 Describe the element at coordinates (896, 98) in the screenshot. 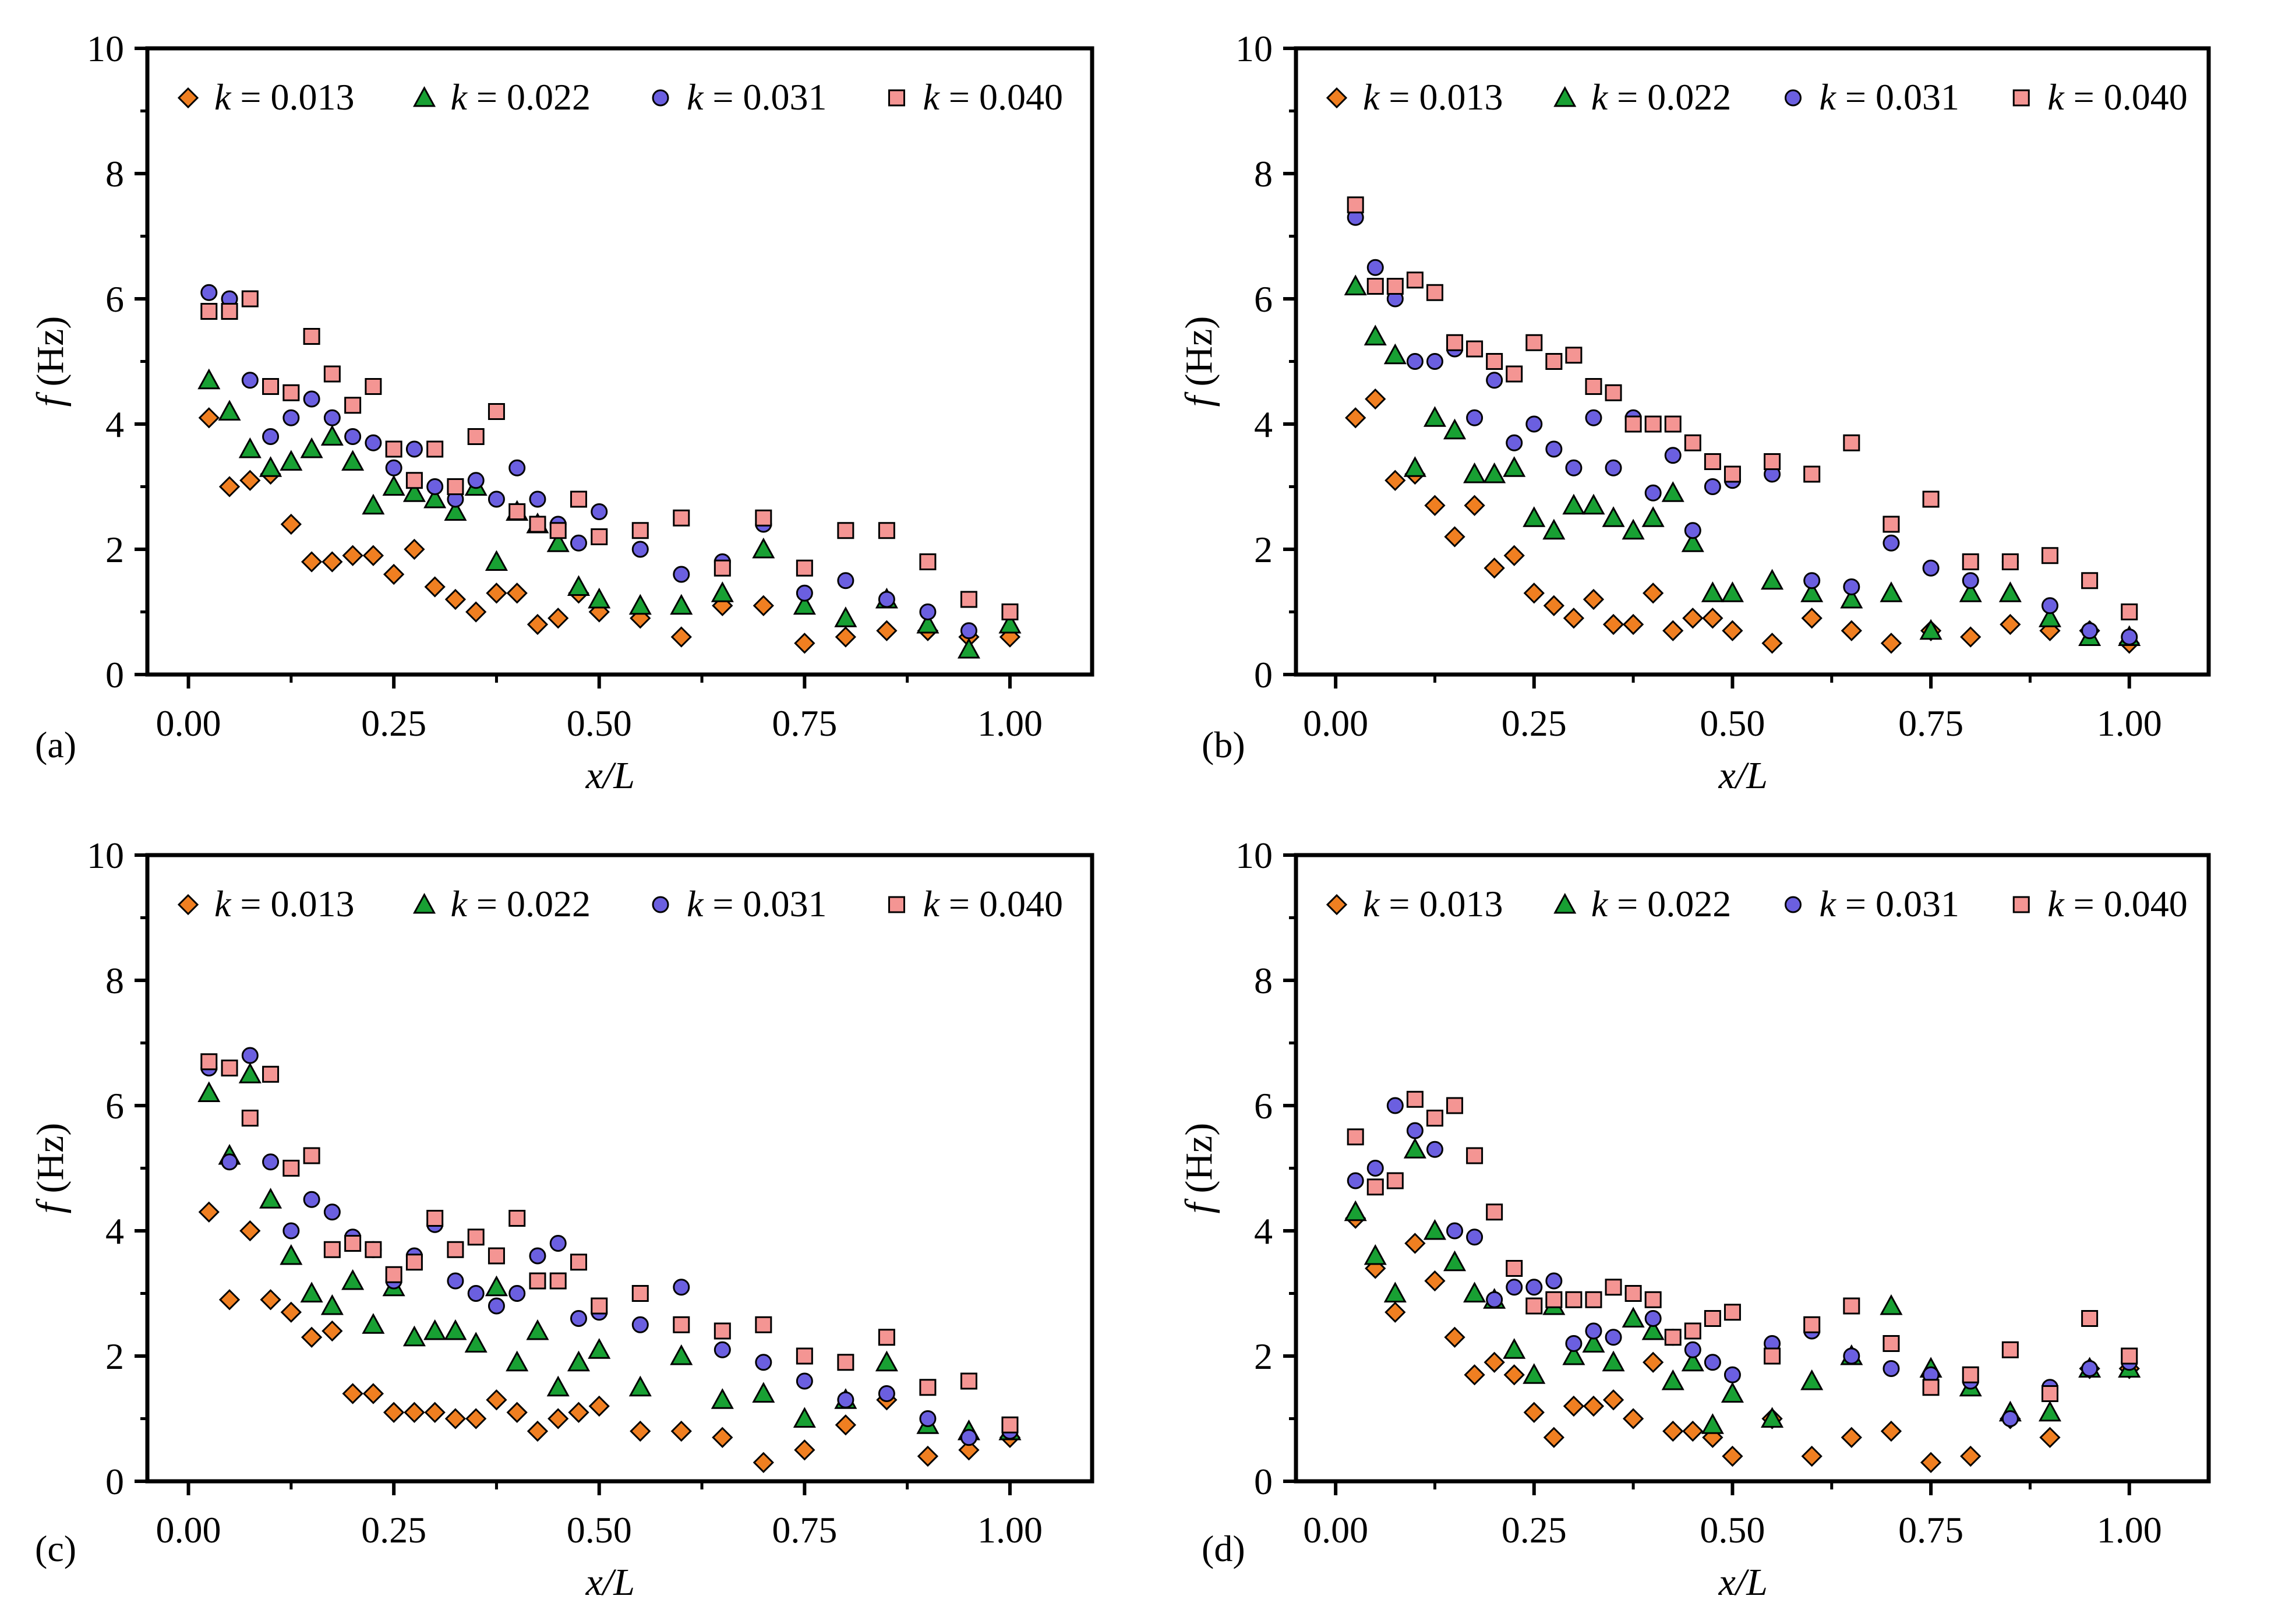

I see `legend-marker-square` at that location.